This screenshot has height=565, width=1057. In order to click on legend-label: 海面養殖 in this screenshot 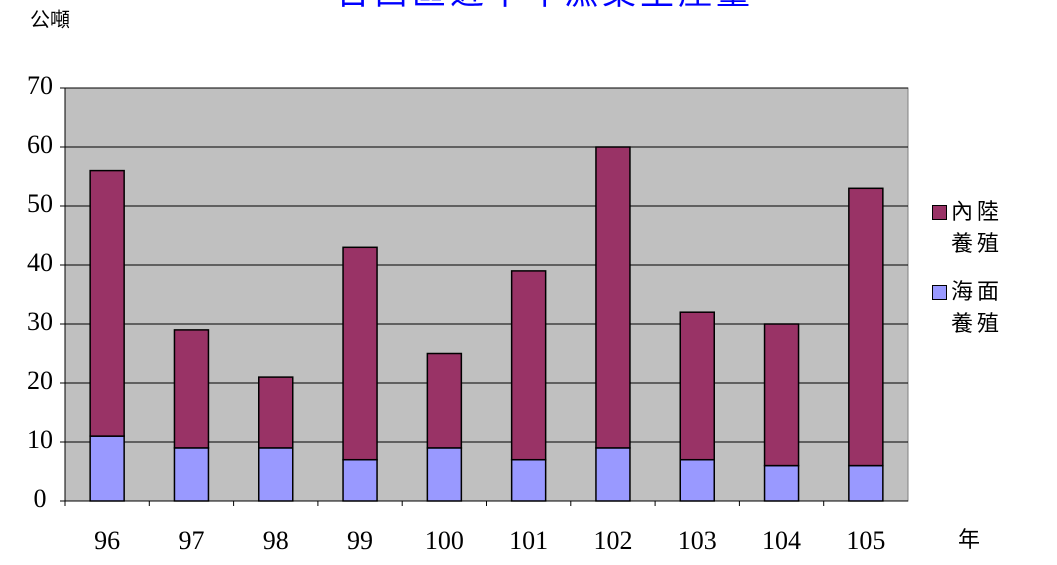, I will do `click(977, 307)`.